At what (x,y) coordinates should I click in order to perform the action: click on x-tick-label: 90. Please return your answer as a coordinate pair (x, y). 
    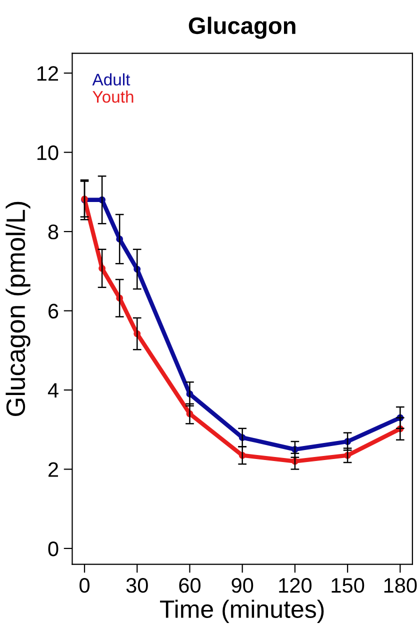
    Looking at the image, I should click on (243, 585).